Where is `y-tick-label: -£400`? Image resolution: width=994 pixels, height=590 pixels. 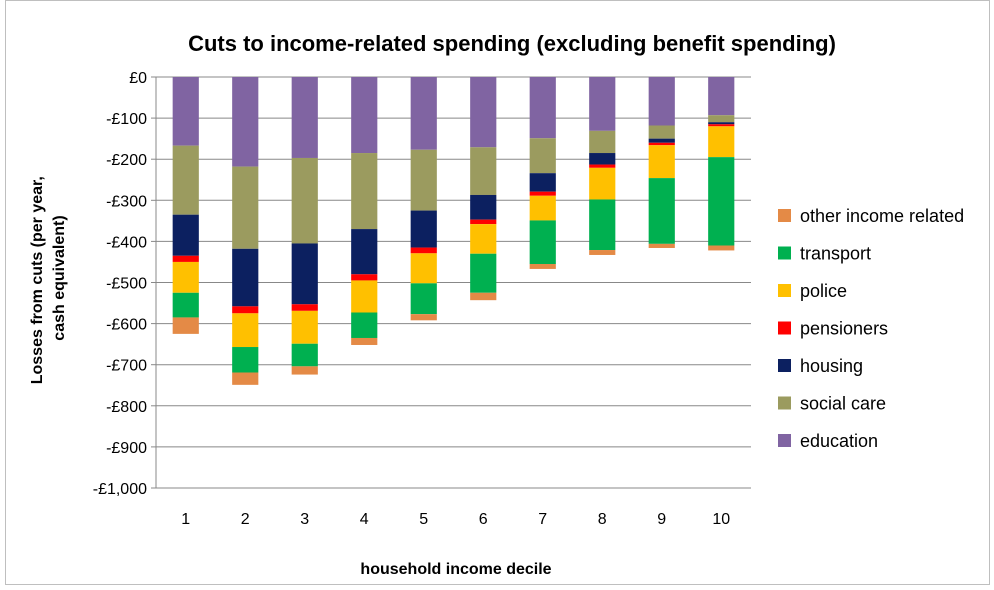 y-tick-label: -£400 is located at coordinates (126, 242).